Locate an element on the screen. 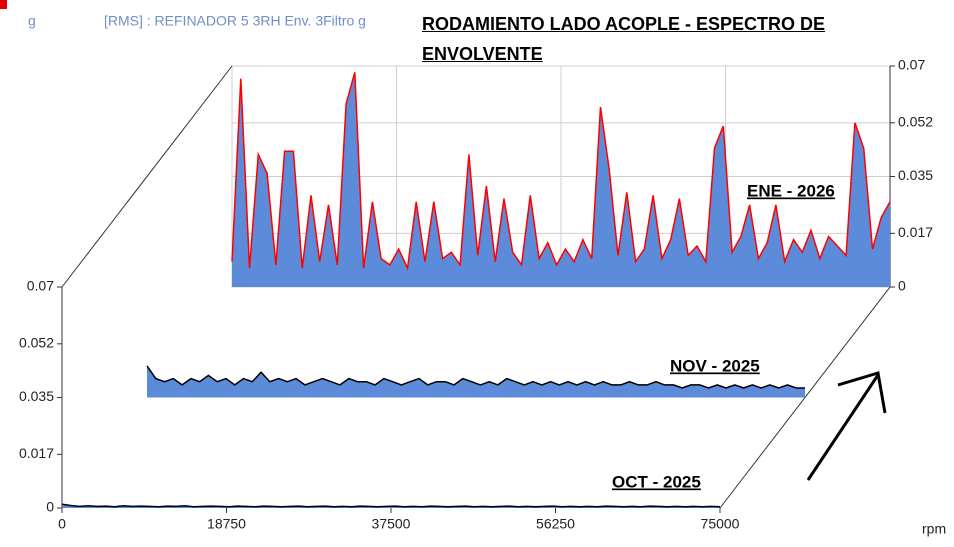 Image resolution: width=954 pixels, height=547 pixels. series-label: ENE - 2026 is located at coordinates (791, 190).